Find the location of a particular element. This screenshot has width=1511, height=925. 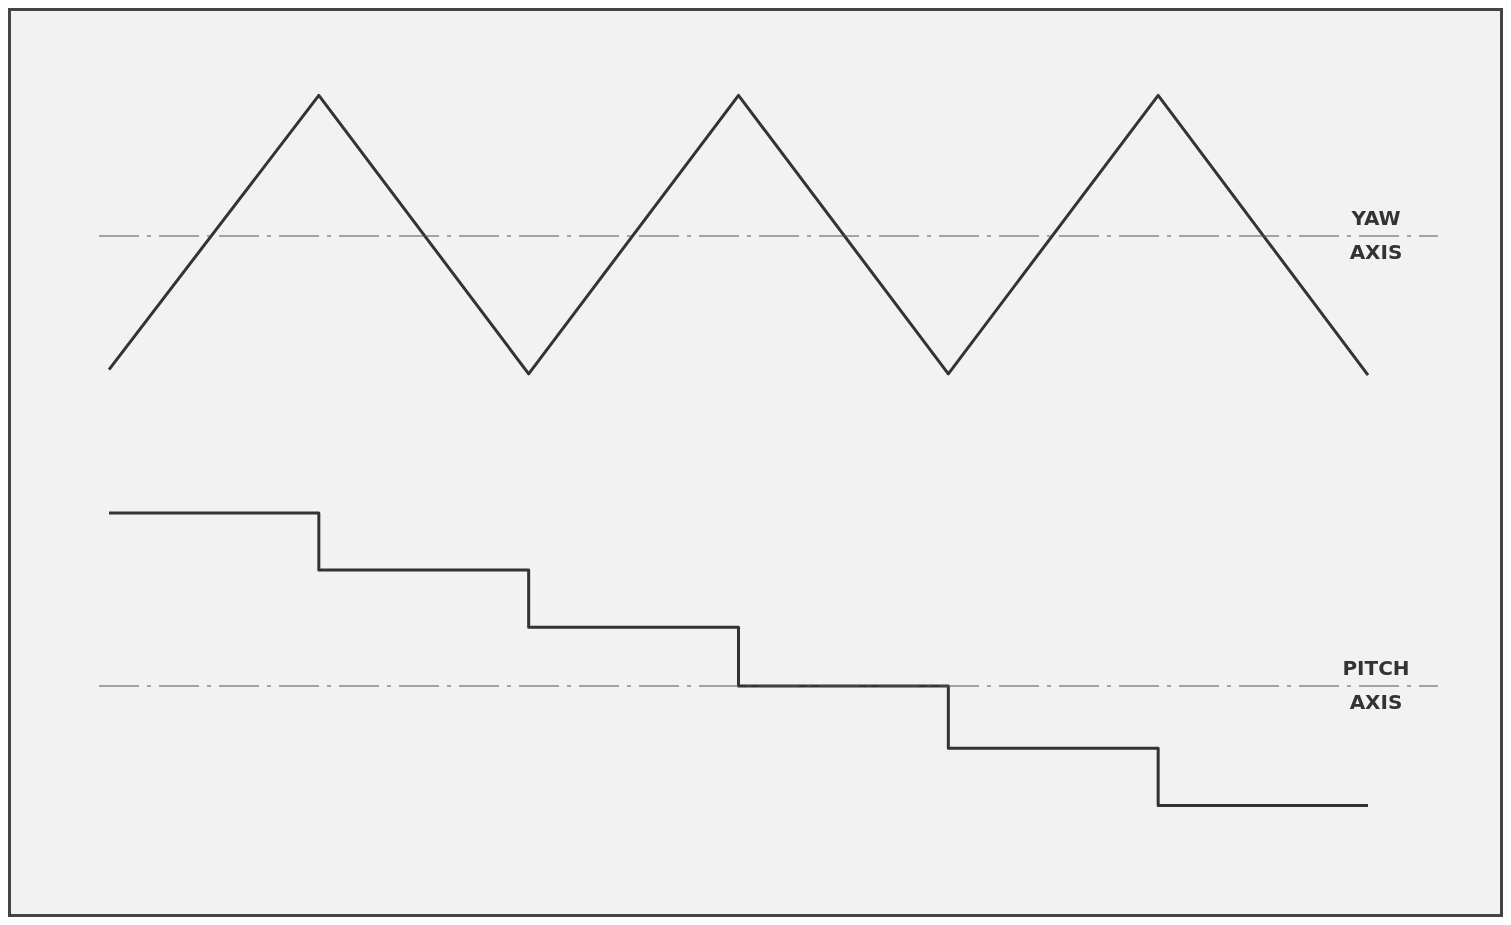

ref-line-label: YAW AXIS is located at coordinates (1376, 235).